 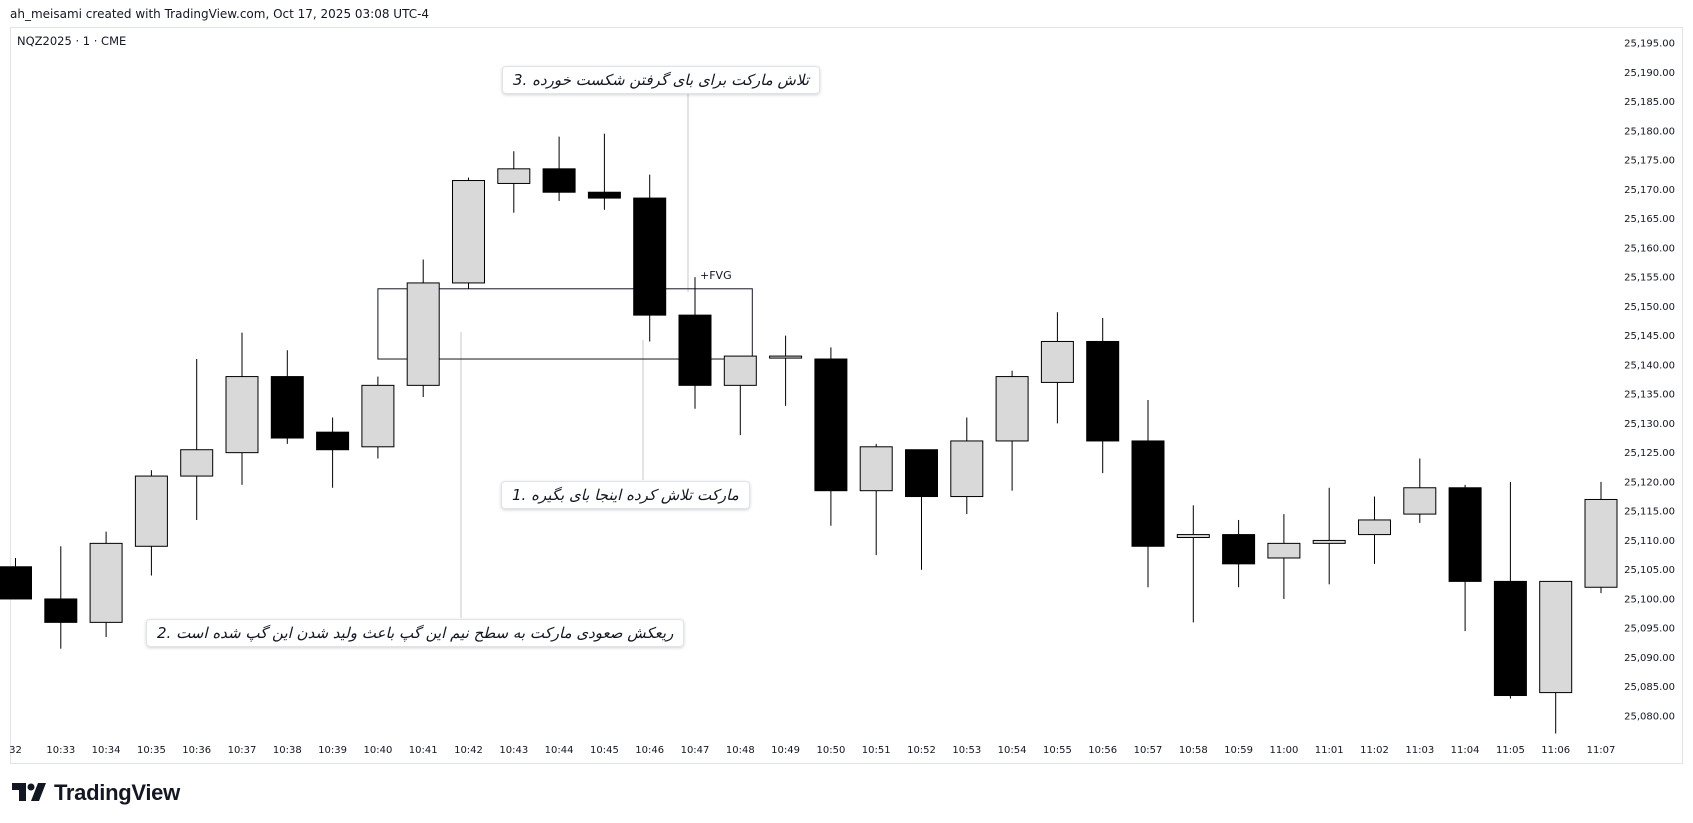 I want to click on symbol-legend: NQZ2025 · 1 · CME, so click(x=72, y=41).